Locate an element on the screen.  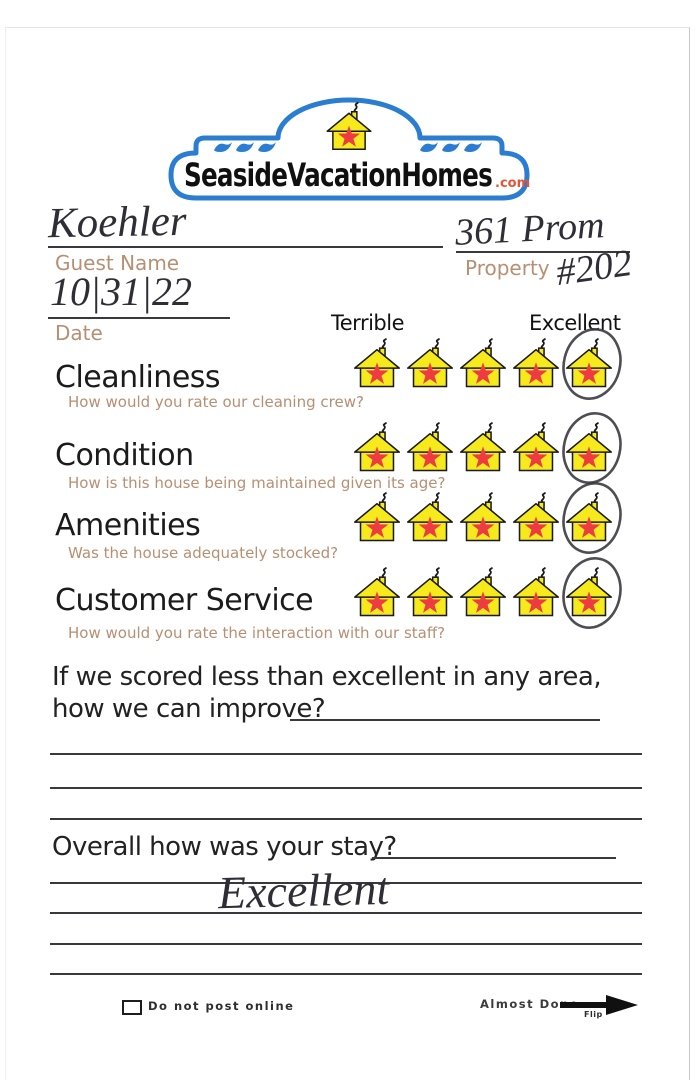
do-not-post-label: Do not post online is located at coordinates (221, 1006).